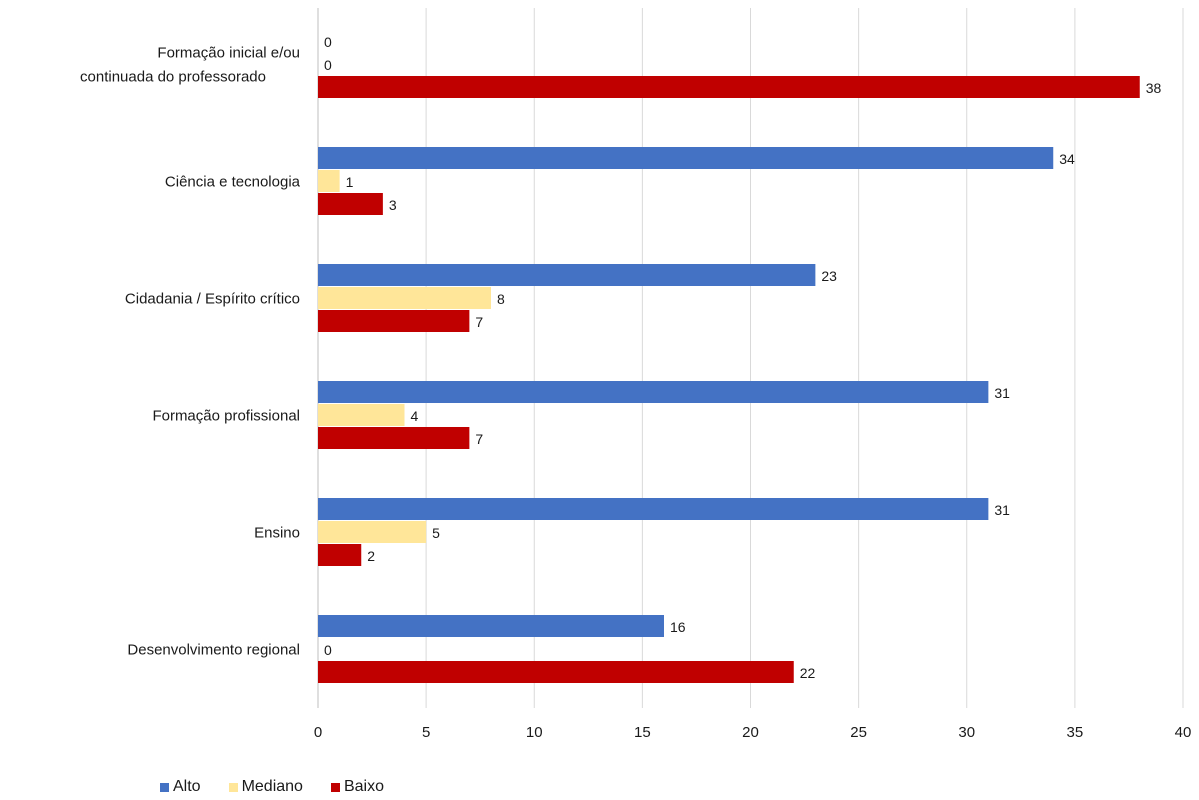 The height and width of the screenshot is (800, 1199). What do you see at coordinates (213, 650) in the screenshot?
I see `category-label: Desenvolvimento regional` at bounding box center [213, 650].